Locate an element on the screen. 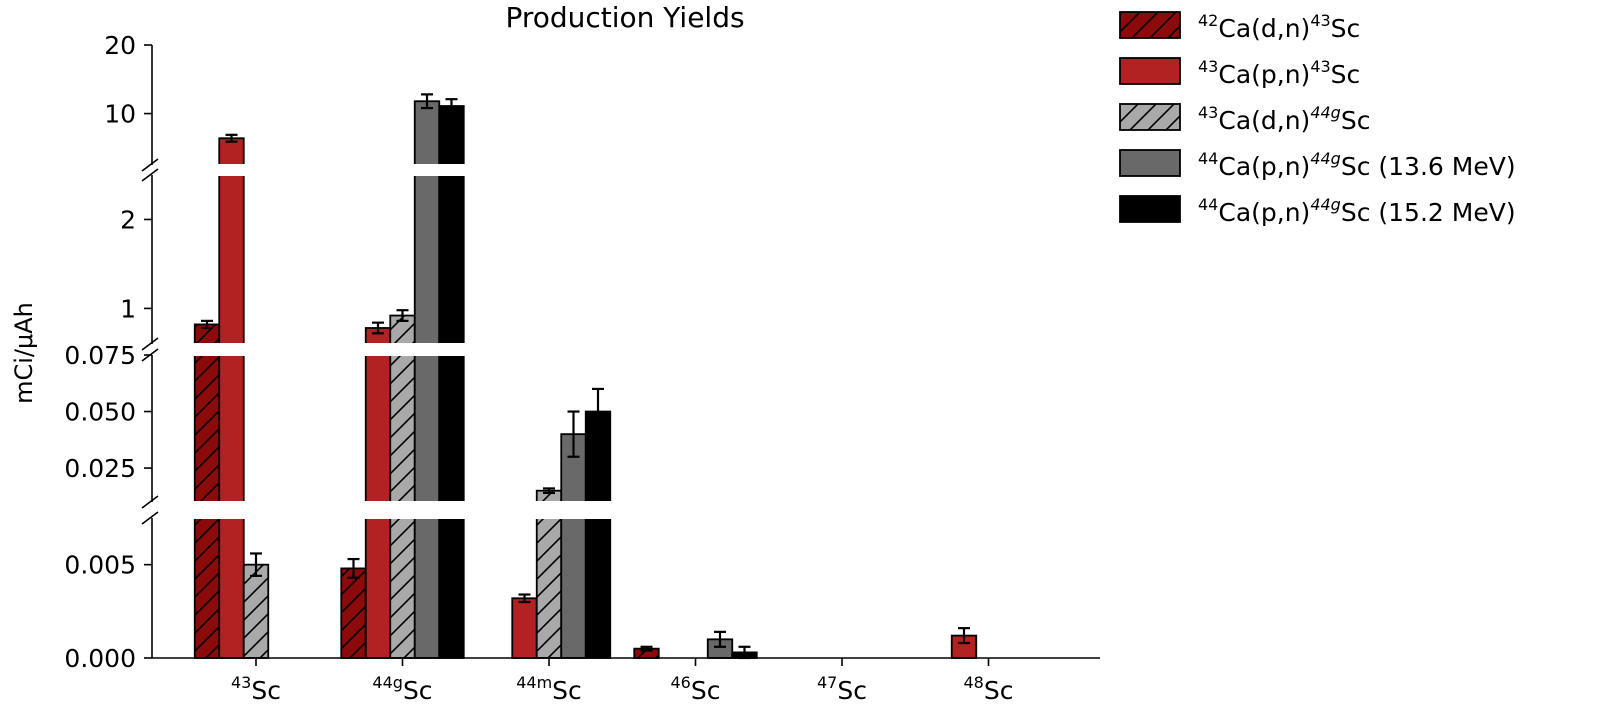 The height and width of the screenshot is (716, 1600). y-tick-label: 0.075 is located at coordinates (100, 355).